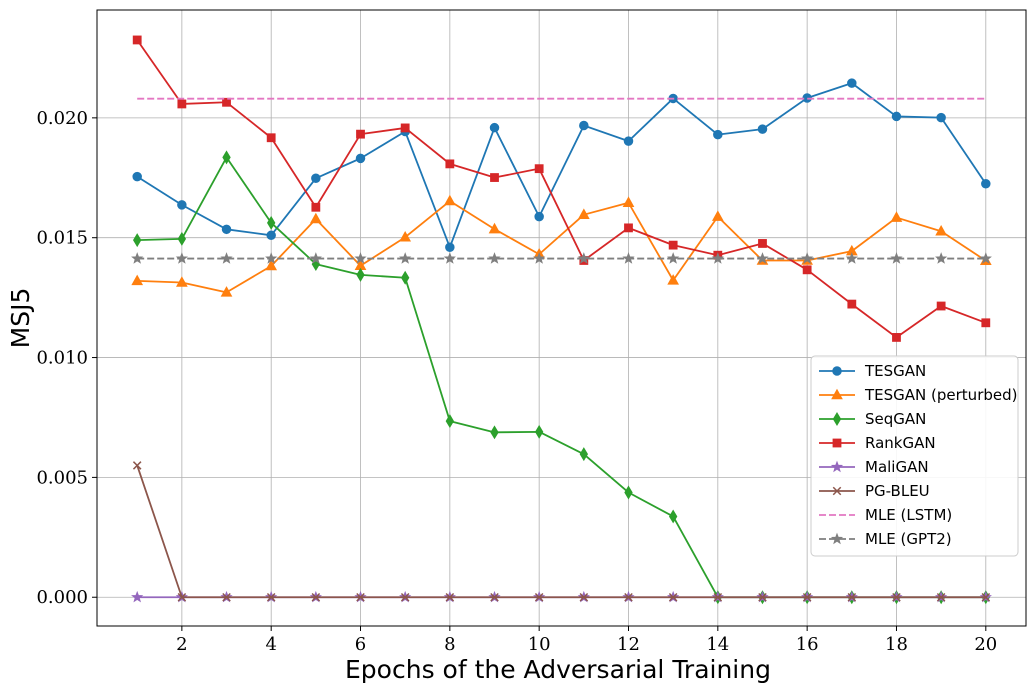 This screenshot has width=1036, height=694. Describe the element at coordinates (62, 118) in the screenshot. I see `y-tick-label: 0.020` at that location.